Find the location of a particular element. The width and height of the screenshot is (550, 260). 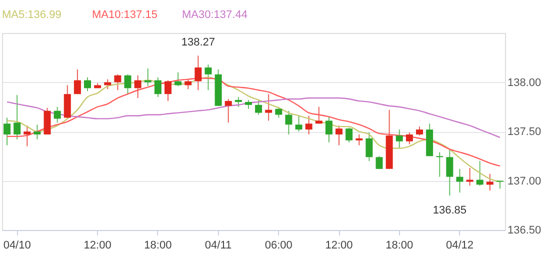

y-tick-label: 137.50 is located at coordinates (525, 132).